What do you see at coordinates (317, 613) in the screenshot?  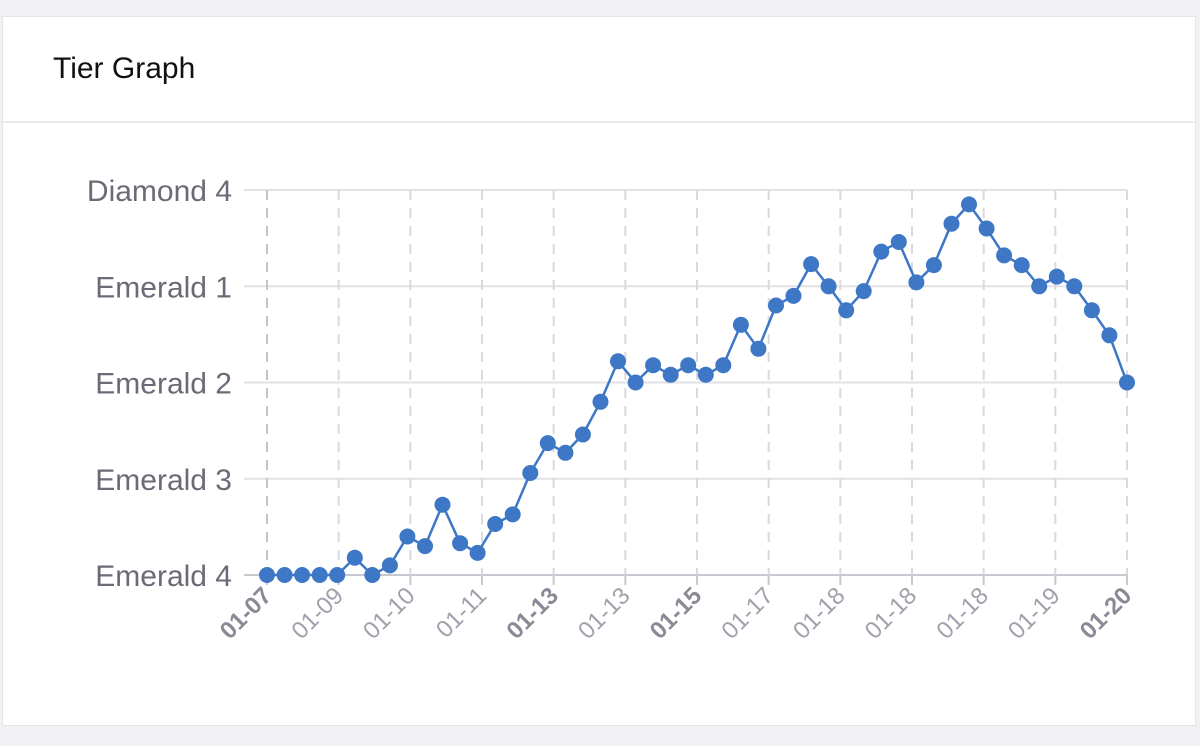 I see `x-tick-label: 01-09` at bounding box center [317, 613].